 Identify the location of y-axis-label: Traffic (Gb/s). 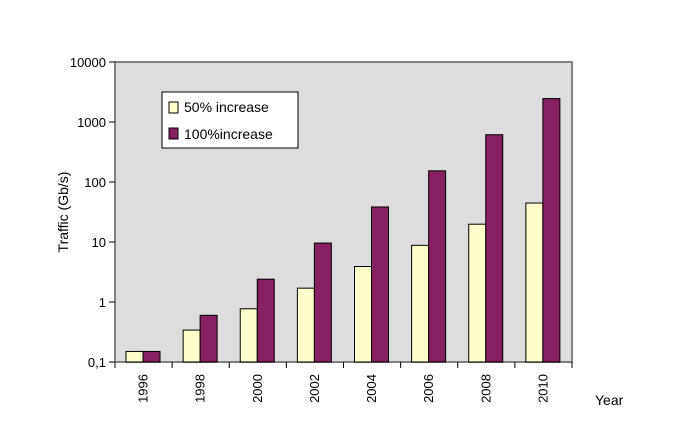
(63, 212).